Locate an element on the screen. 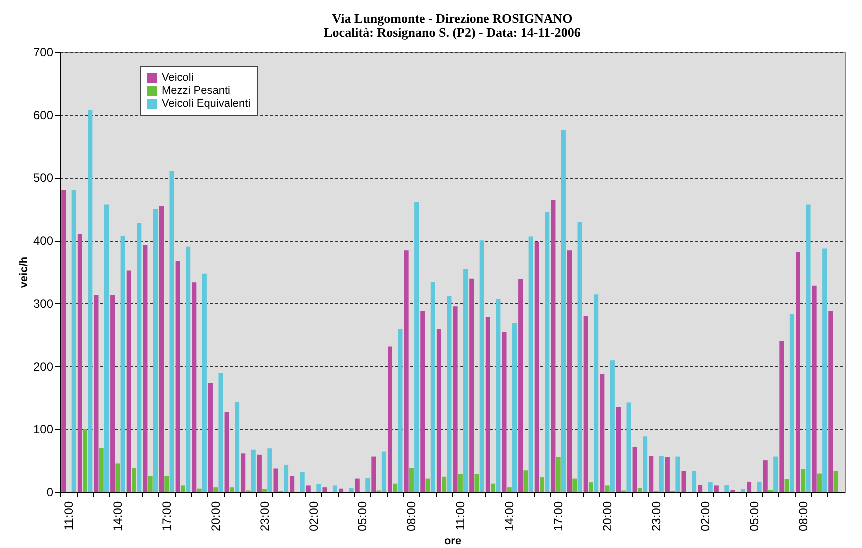  y-tick-label: 300 is located at coordinates (43, 303).